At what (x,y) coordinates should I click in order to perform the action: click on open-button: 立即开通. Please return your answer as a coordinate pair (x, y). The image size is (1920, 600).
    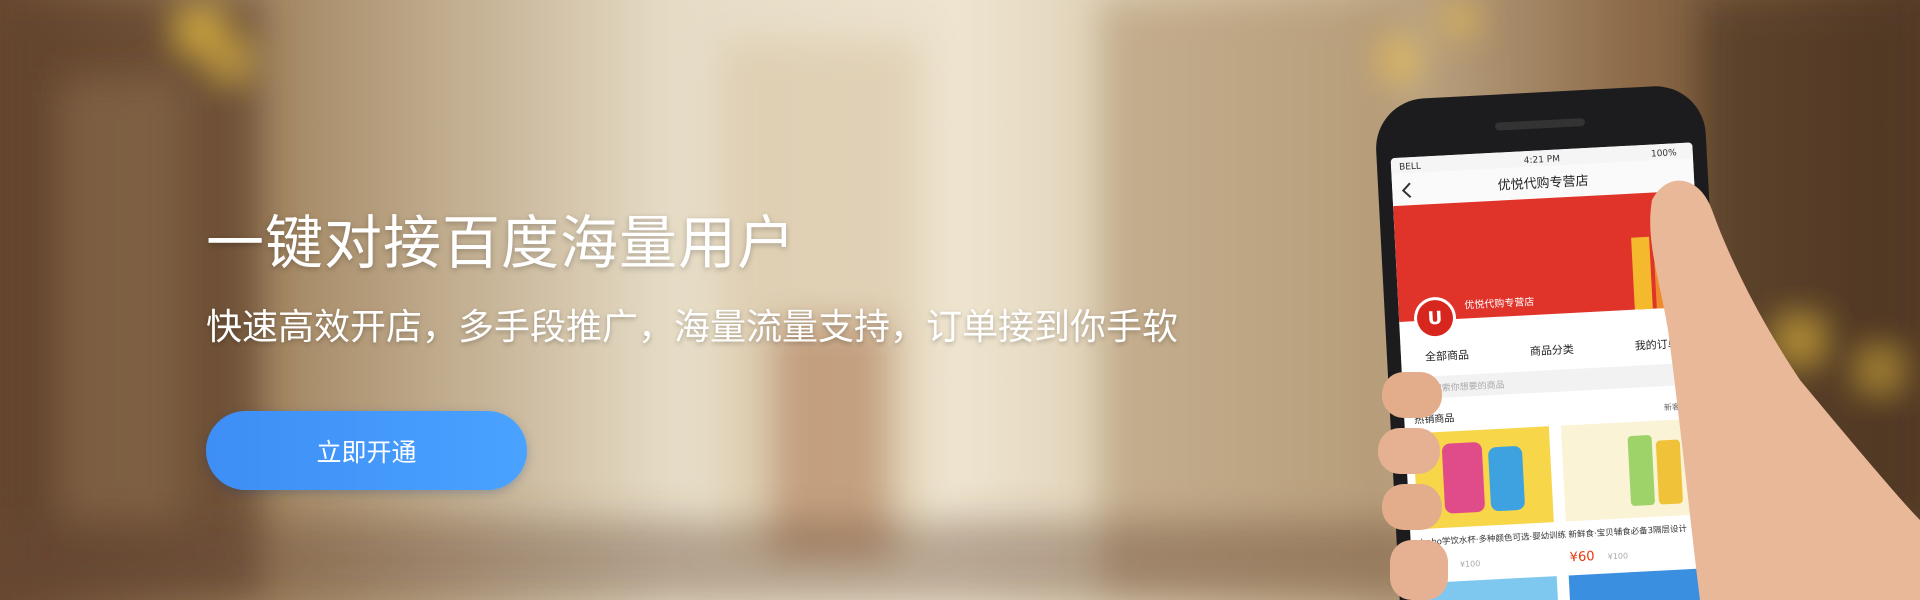
    Looking at the image, I should click on (366, 450).